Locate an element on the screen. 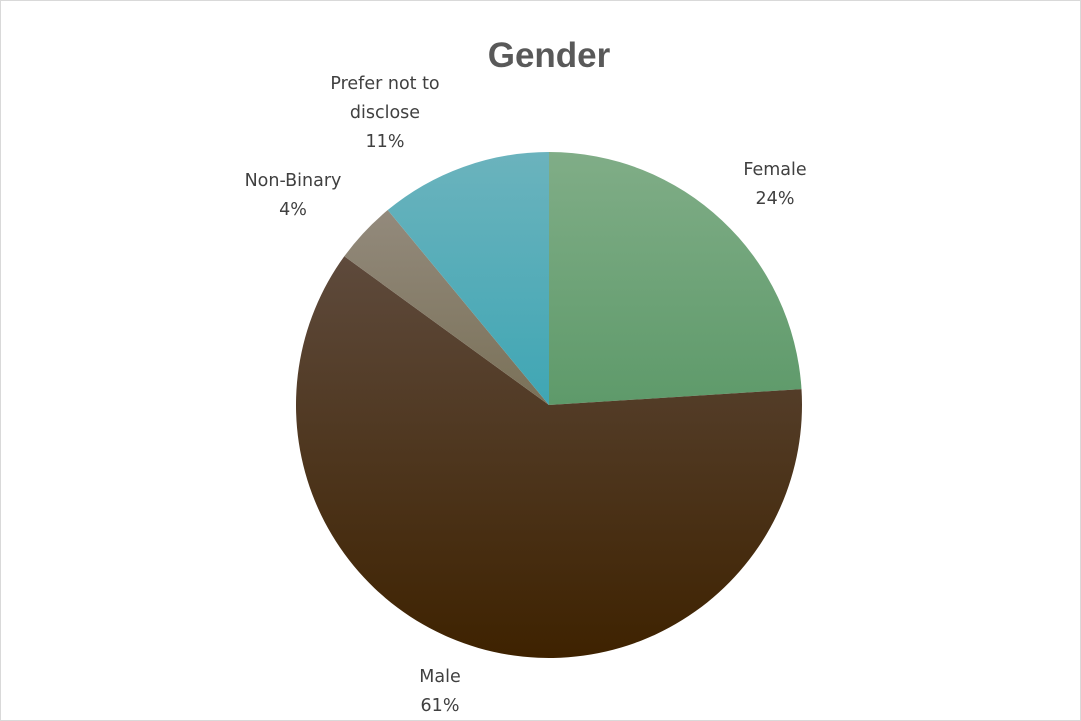 The image size is (1081, 721). pie-slice-prefer-not-to-disclose is located at coordinates (468, 278).